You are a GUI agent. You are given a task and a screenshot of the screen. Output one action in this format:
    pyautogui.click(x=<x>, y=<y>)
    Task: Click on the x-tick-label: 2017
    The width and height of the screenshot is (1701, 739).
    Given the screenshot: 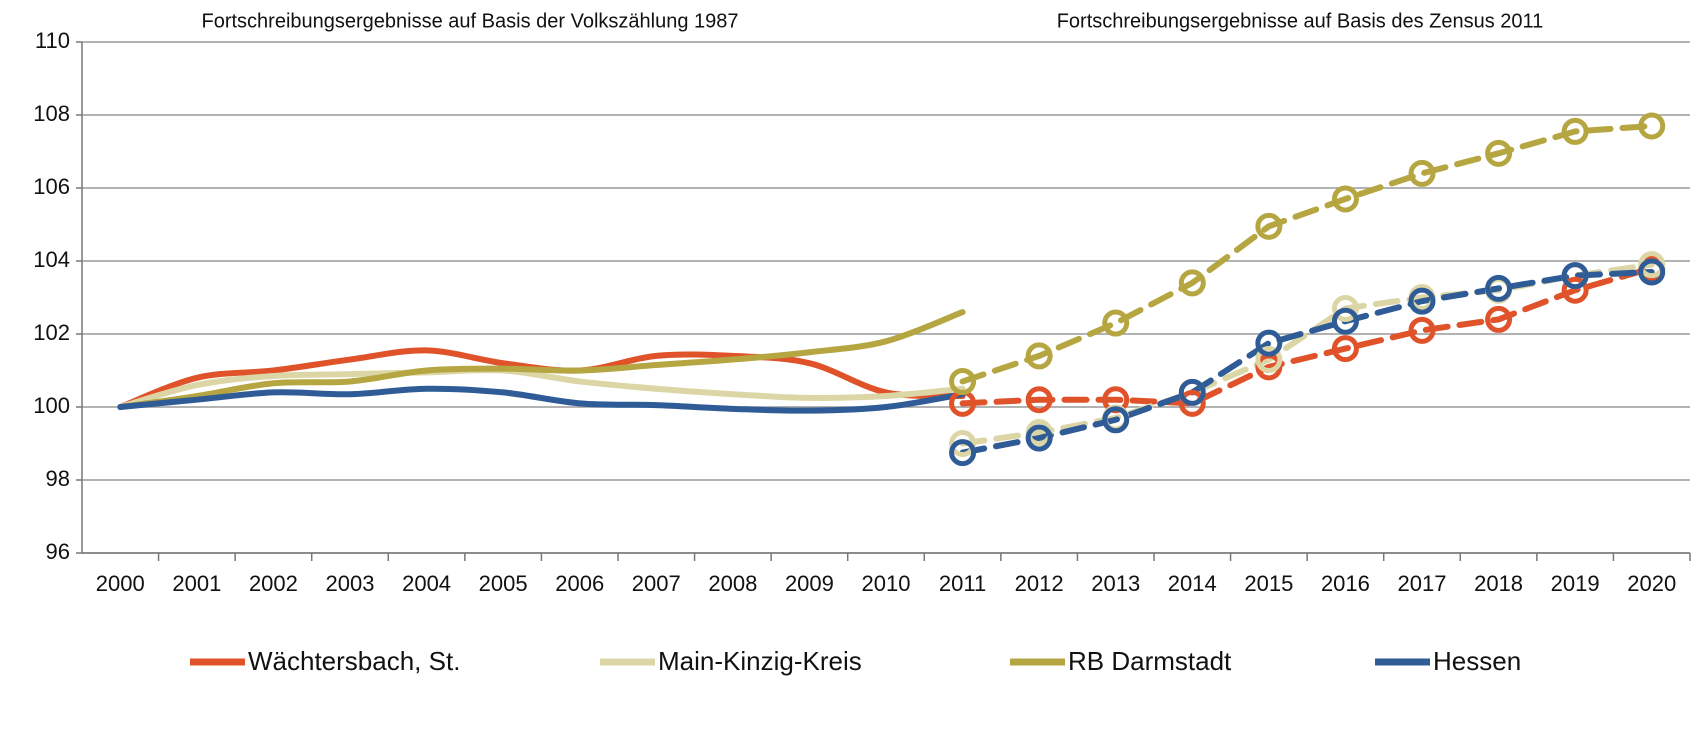 What is the action you would take?
    pyautogui.click(x=1422, y=583)
    